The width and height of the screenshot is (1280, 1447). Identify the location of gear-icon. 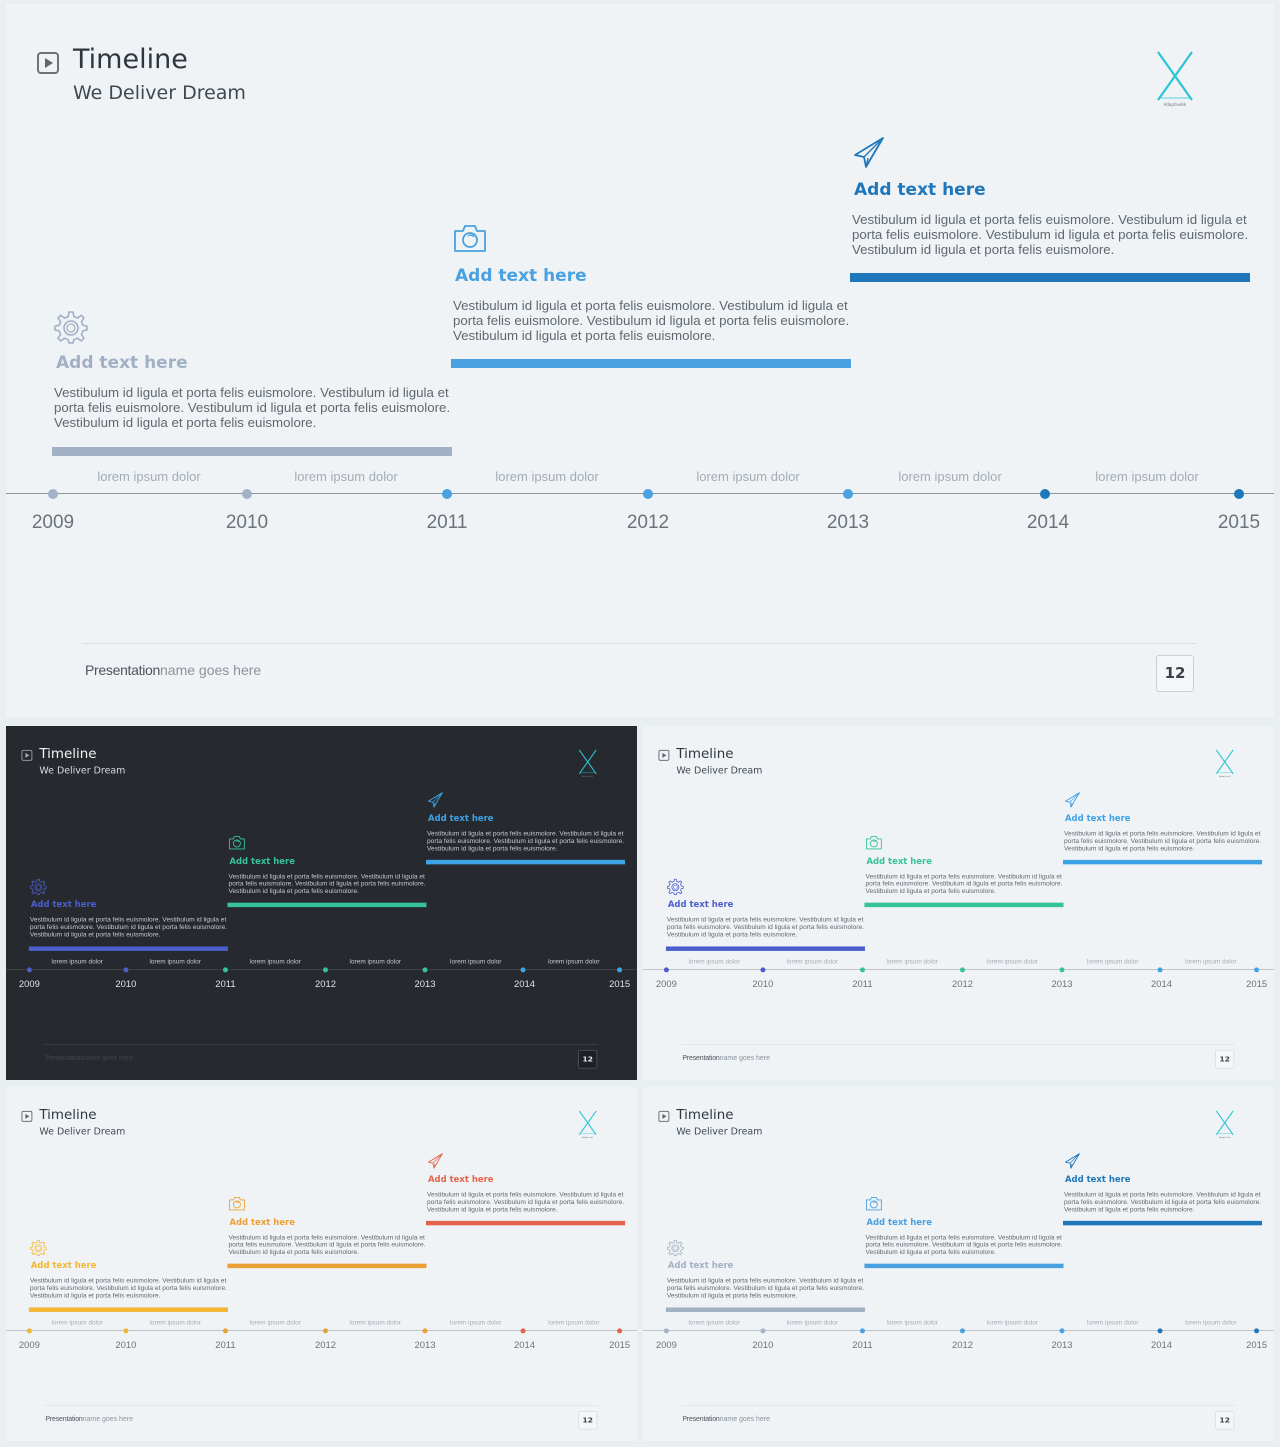
(675, 1248).